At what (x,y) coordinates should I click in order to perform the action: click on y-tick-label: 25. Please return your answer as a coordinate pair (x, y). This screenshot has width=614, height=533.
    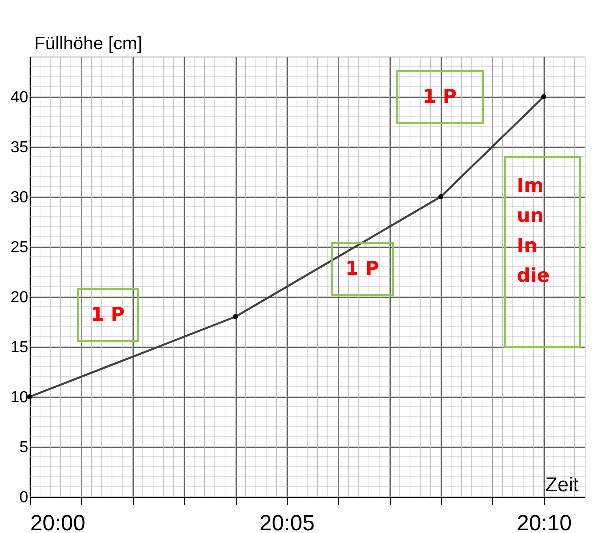
    Looking at the image, I should click on (19, 248).